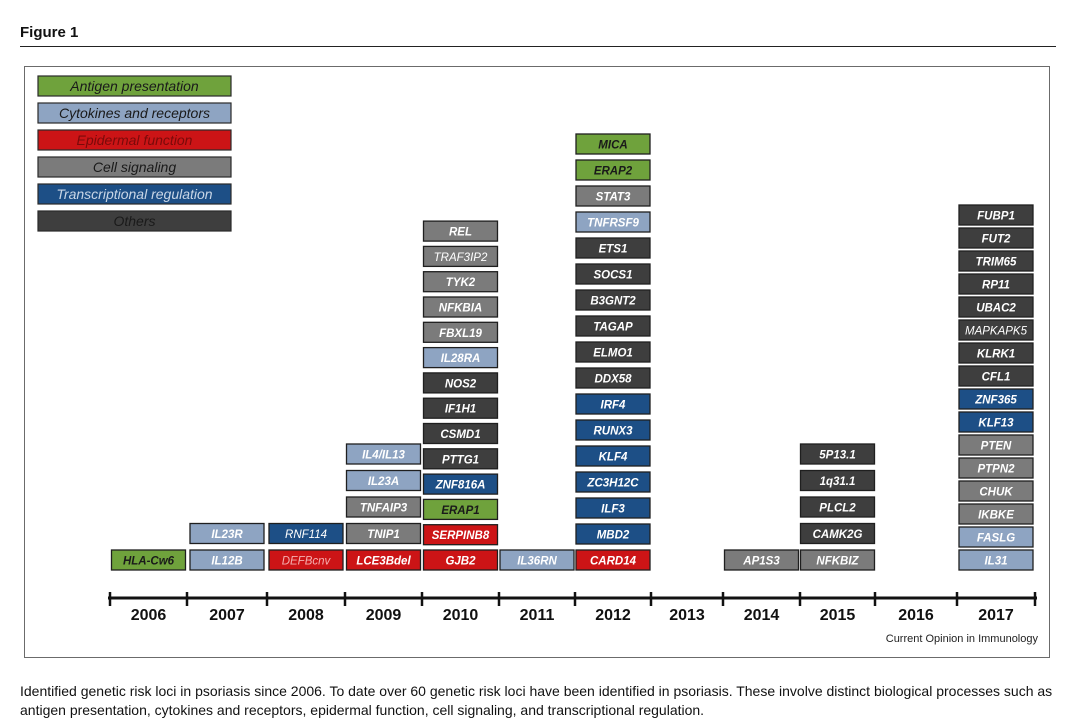 Image resolution: width=1072 pixels, height=728 pixels. I want to click on locus-label: TNFAIP3, so click(384, 509).